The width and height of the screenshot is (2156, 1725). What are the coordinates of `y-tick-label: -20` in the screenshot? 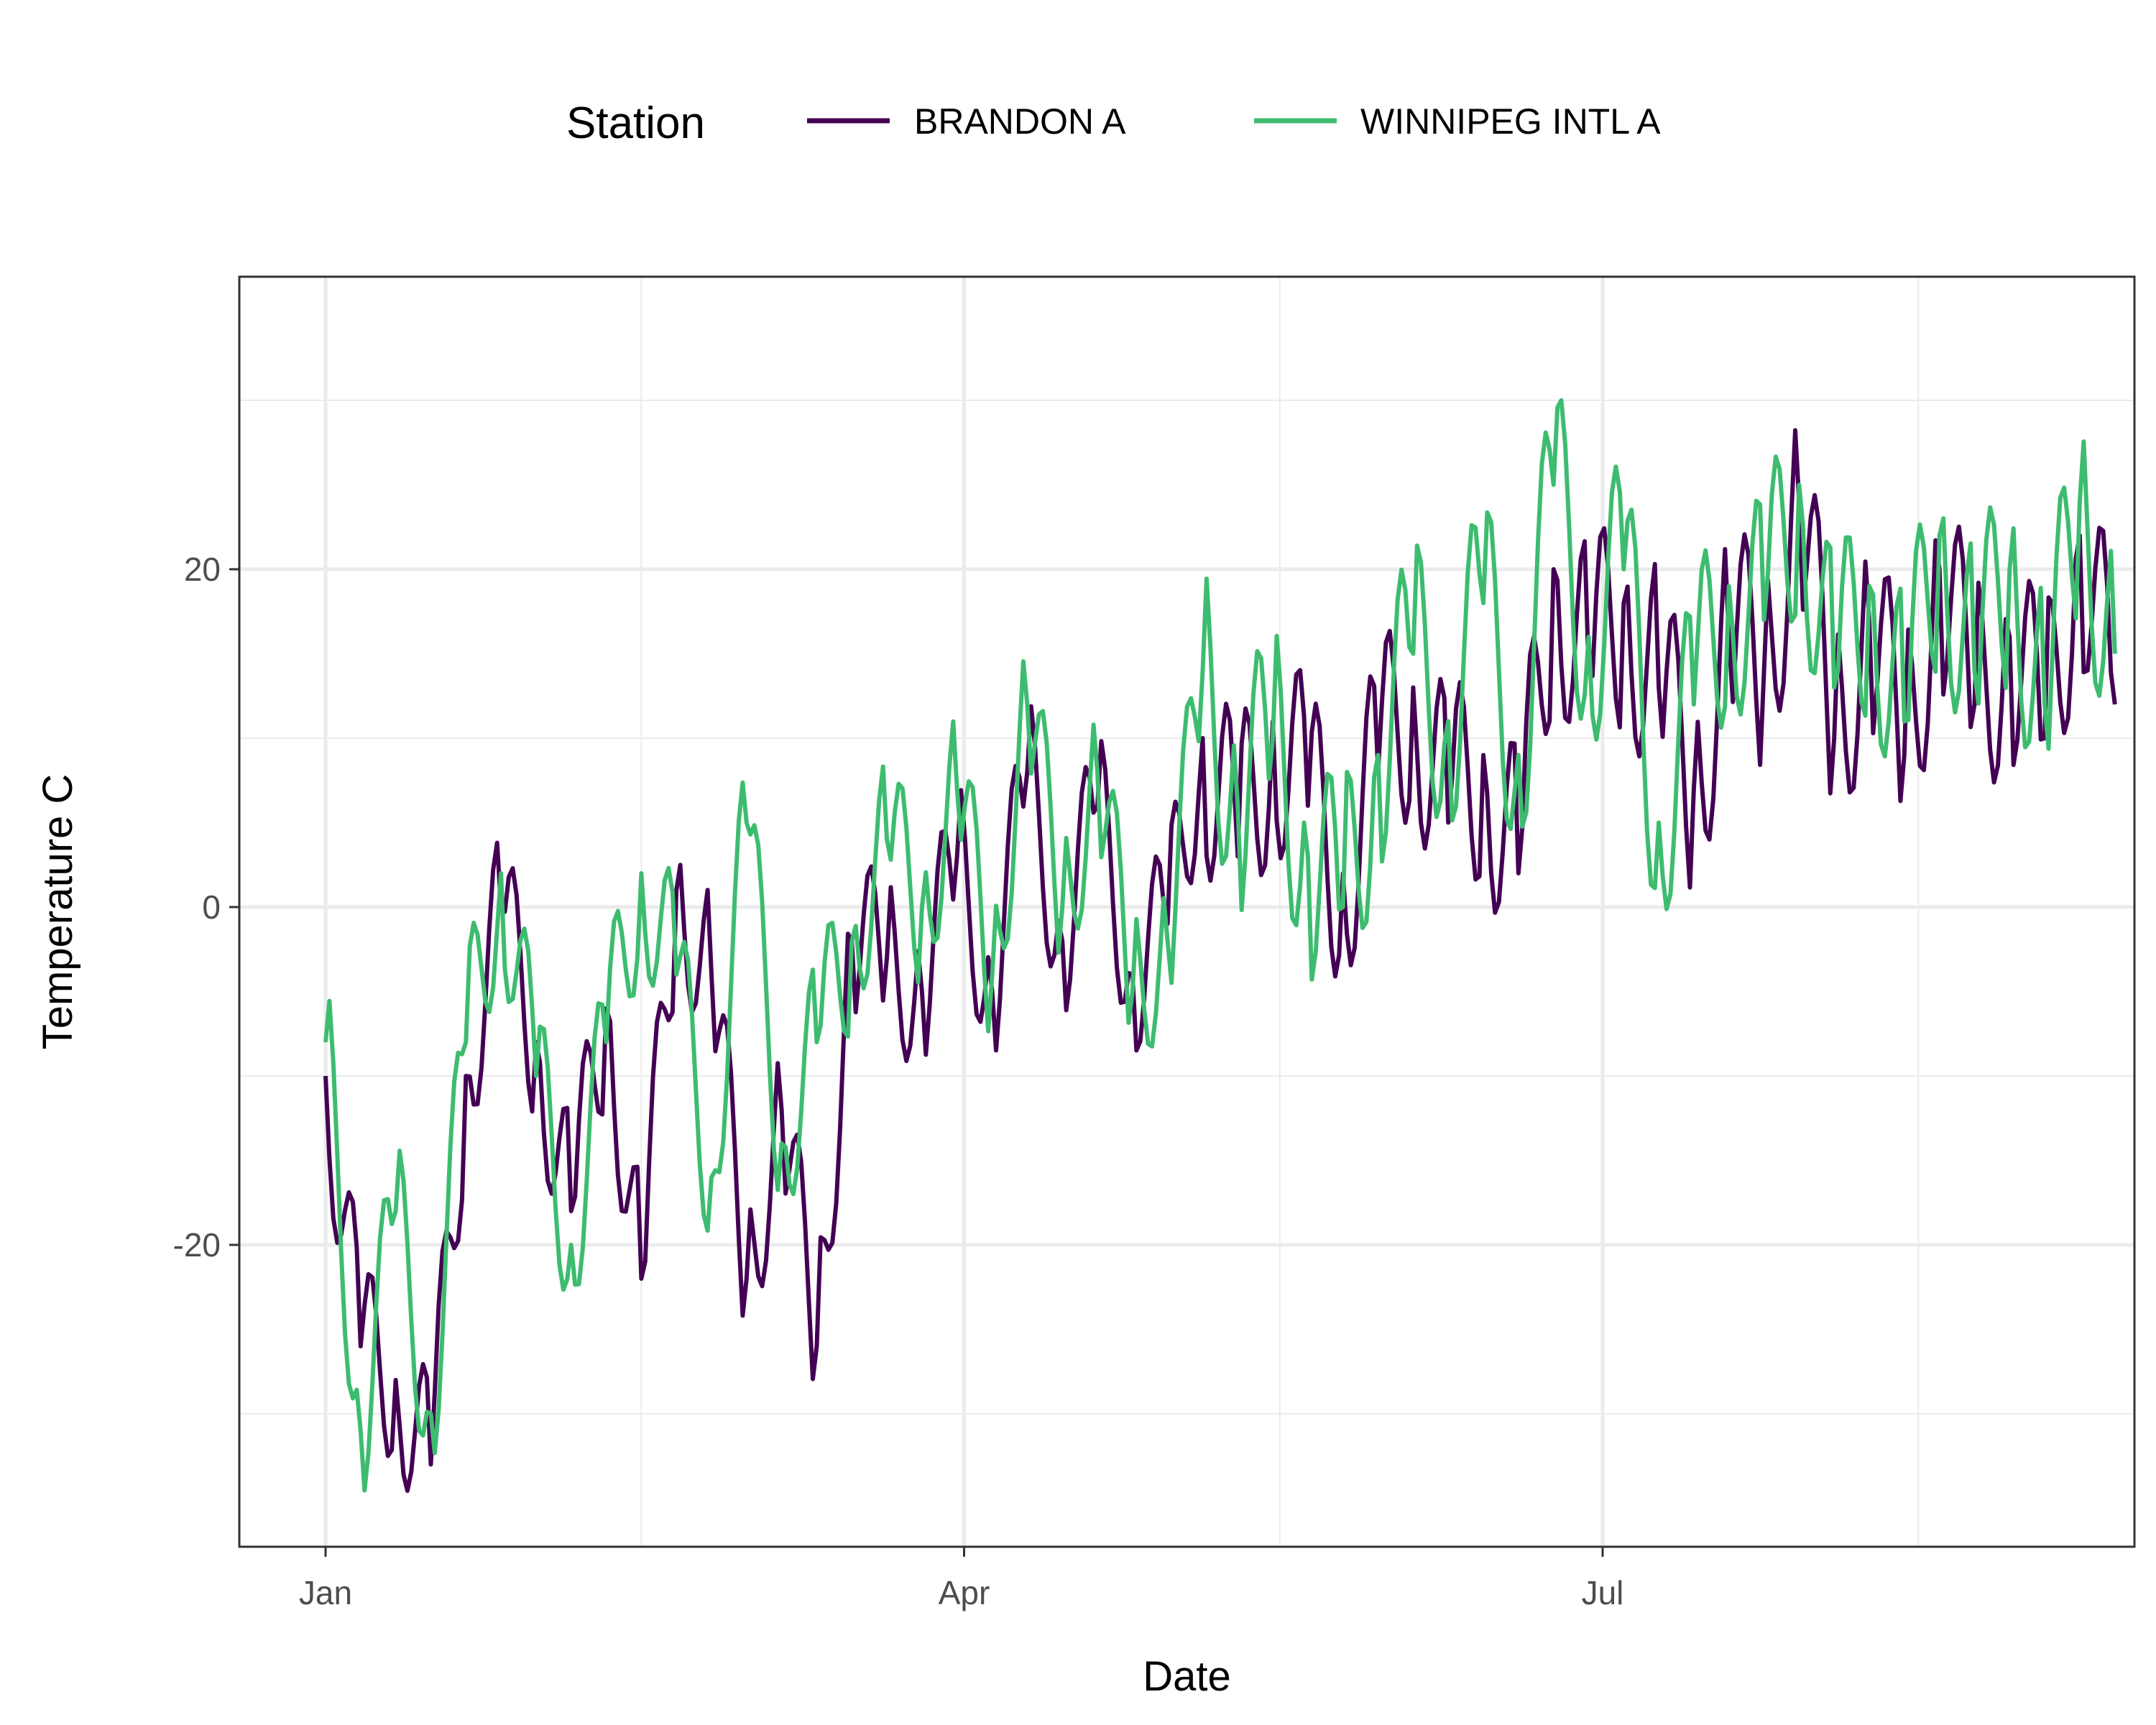 It's located at (197, 1245).